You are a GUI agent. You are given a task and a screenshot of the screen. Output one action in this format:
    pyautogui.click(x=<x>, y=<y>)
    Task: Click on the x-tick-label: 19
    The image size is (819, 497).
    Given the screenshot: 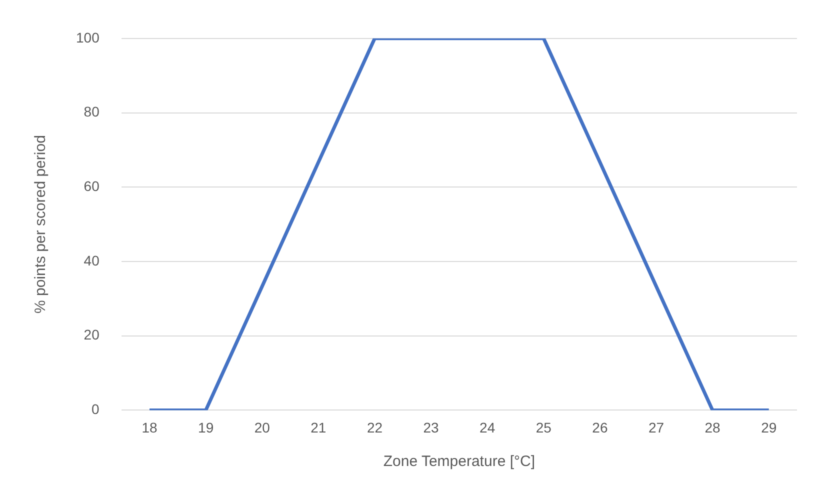 What is the action you would take?
    pyautogui.click(x=206, y=427)
    